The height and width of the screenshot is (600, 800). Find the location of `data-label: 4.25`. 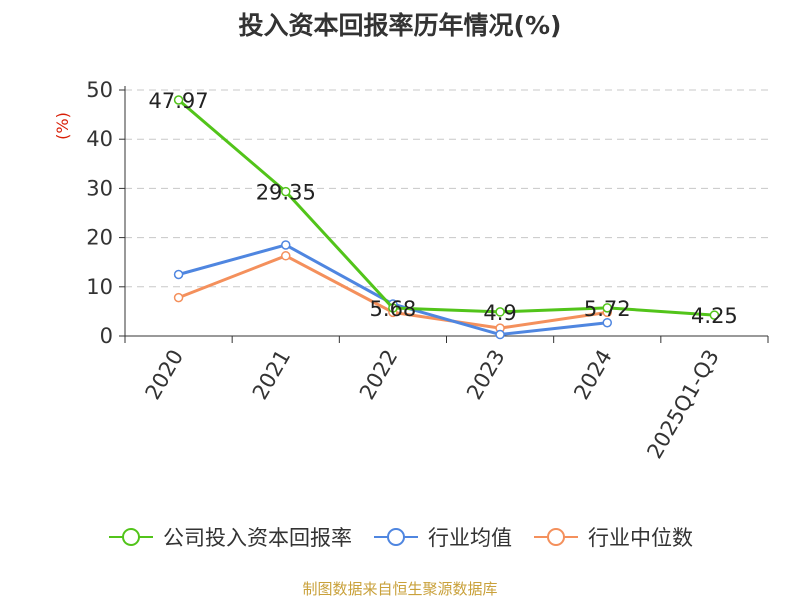

data-label: 4.25 is located at coordinates (714, 316).